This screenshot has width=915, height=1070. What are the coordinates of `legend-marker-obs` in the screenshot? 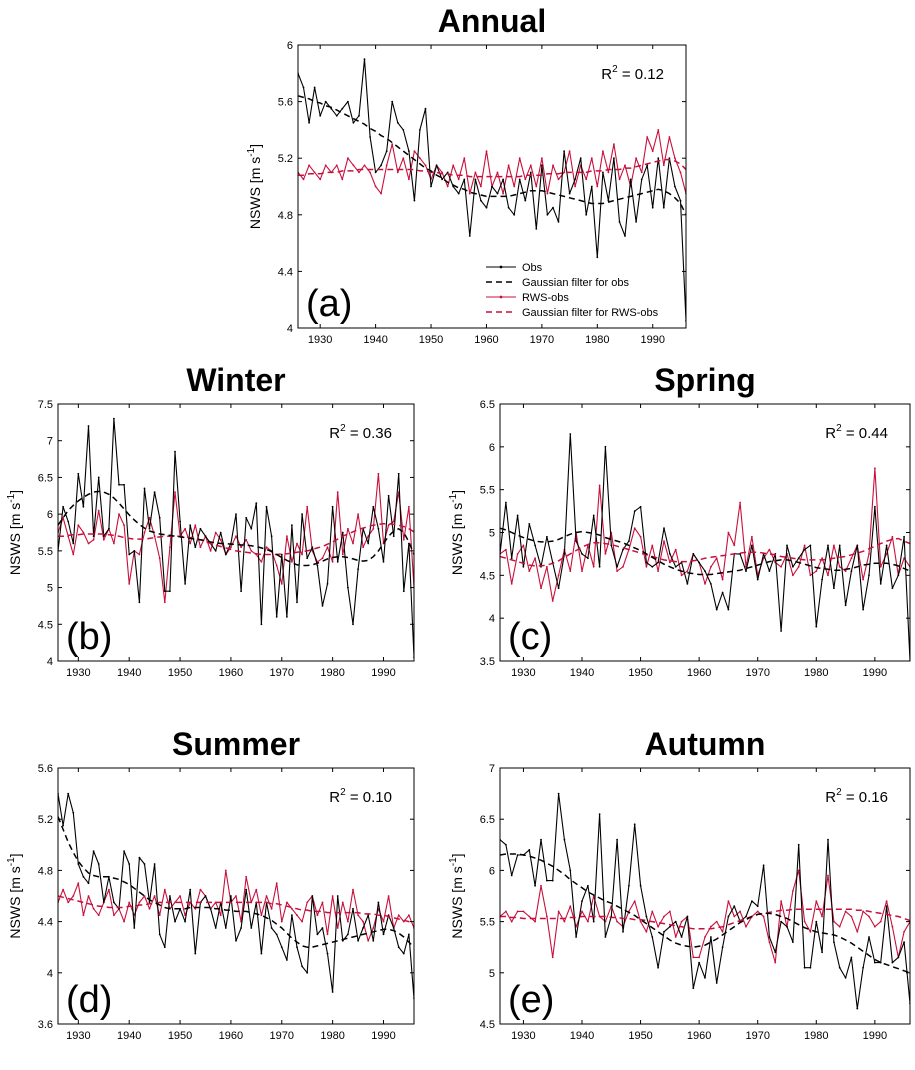 It's located at (501, 267).